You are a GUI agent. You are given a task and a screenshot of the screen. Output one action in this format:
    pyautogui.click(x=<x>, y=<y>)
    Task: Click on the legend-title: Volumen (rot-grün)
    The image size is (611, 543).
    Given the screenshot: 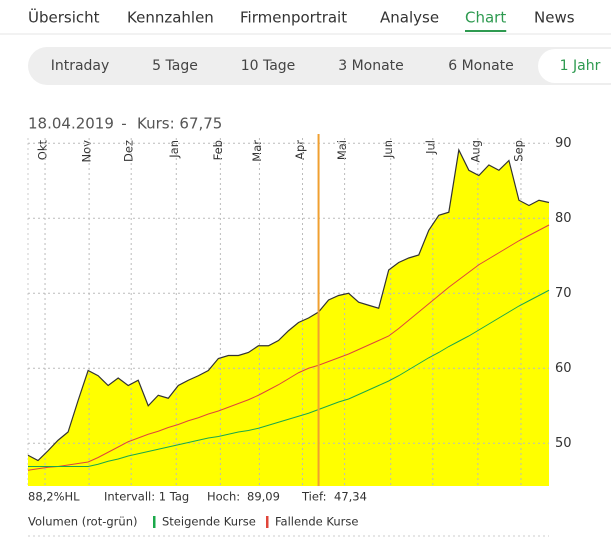 What is the action you would take?
    pyautogui.click(x=82, y=522)
    